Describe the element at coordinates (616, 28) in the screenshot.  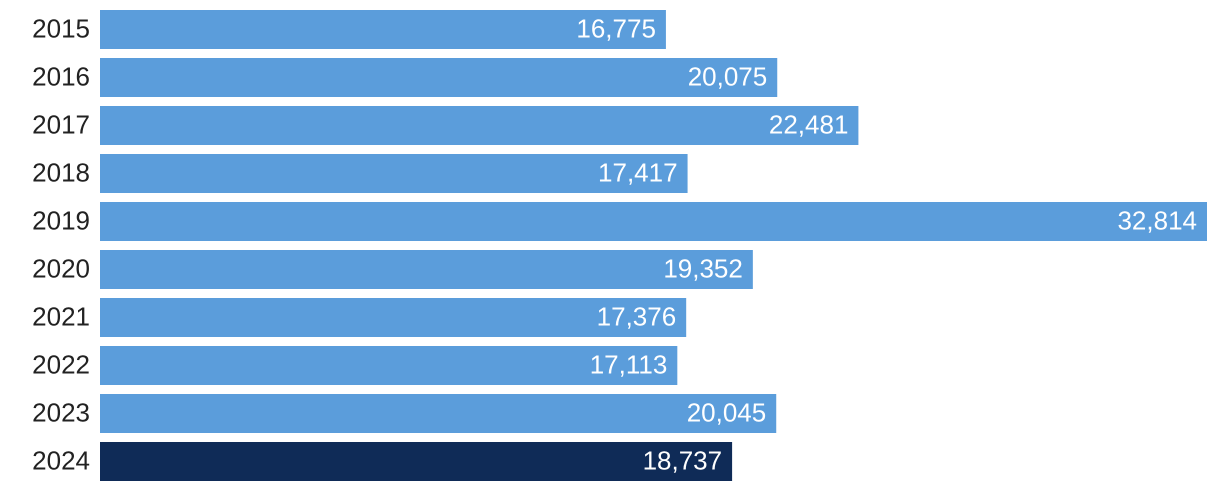
I see `value-label: 16,775` at that location.